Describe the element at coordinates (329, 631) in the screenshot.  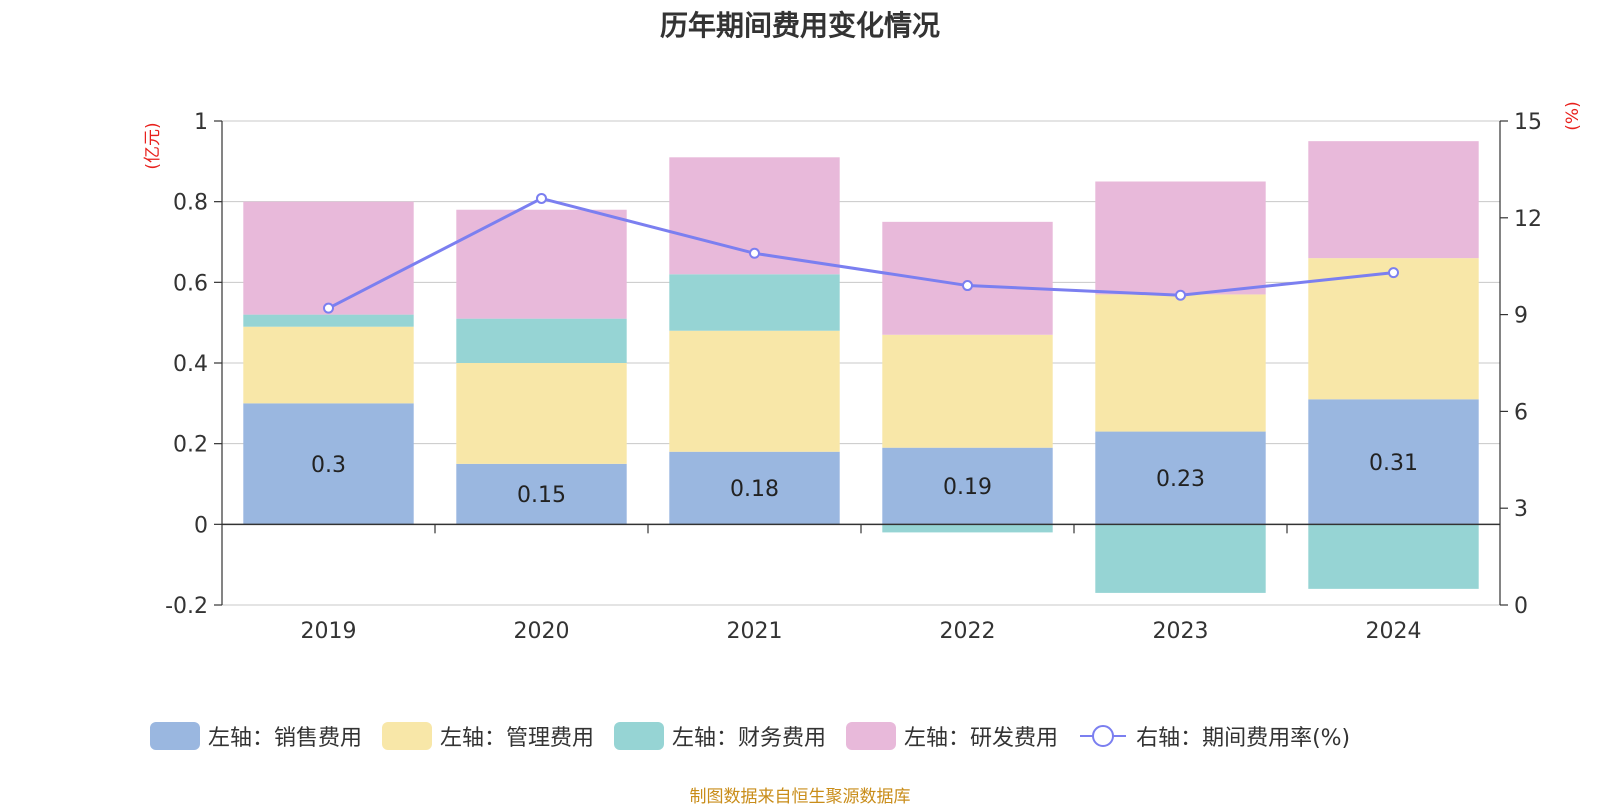
I see `x-tick-label: 2019` at that location.